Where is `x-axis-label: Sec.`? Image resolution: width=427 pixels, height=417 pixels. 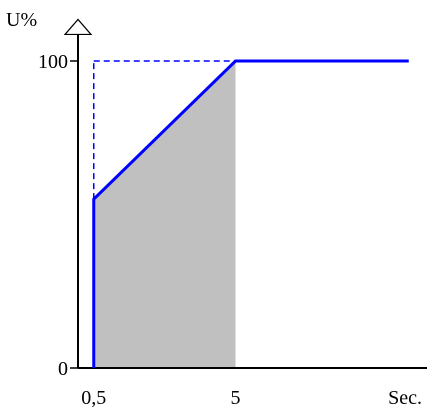
x-axis-label: Sec. is located at coordinates (405, 398).